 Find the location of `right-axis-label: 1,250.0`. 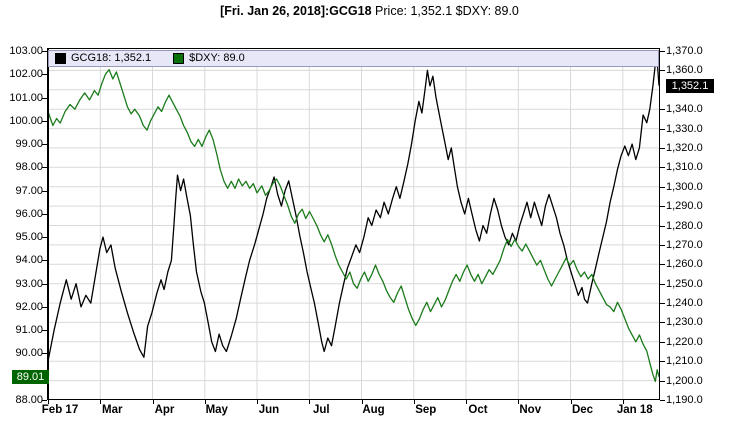

right-axis-label: 1,250.0 is located at coordinates (684, 283).